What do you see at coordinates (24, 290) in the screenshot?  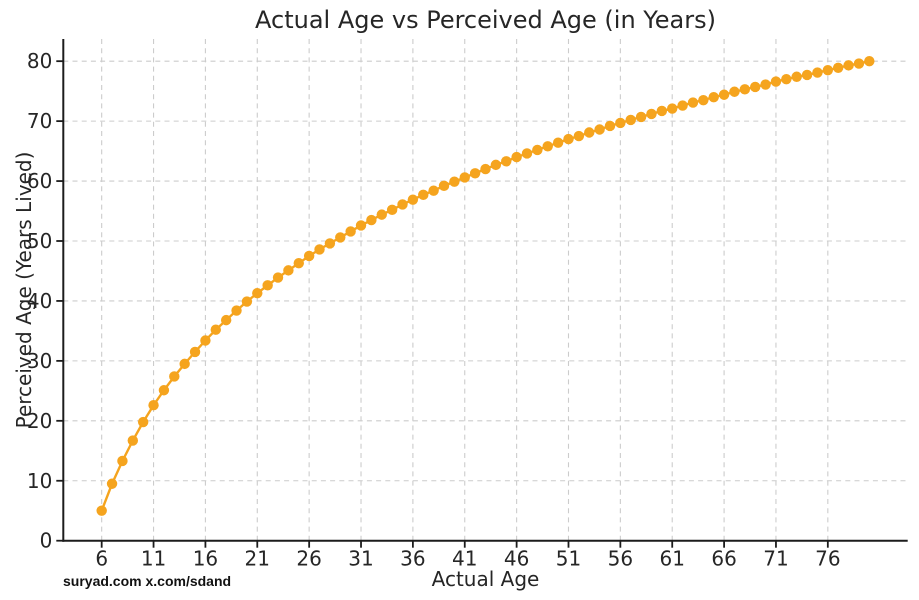 I see `y-axis-label: Perceived Age (Years Lived)` at bounding box center [24, 290].